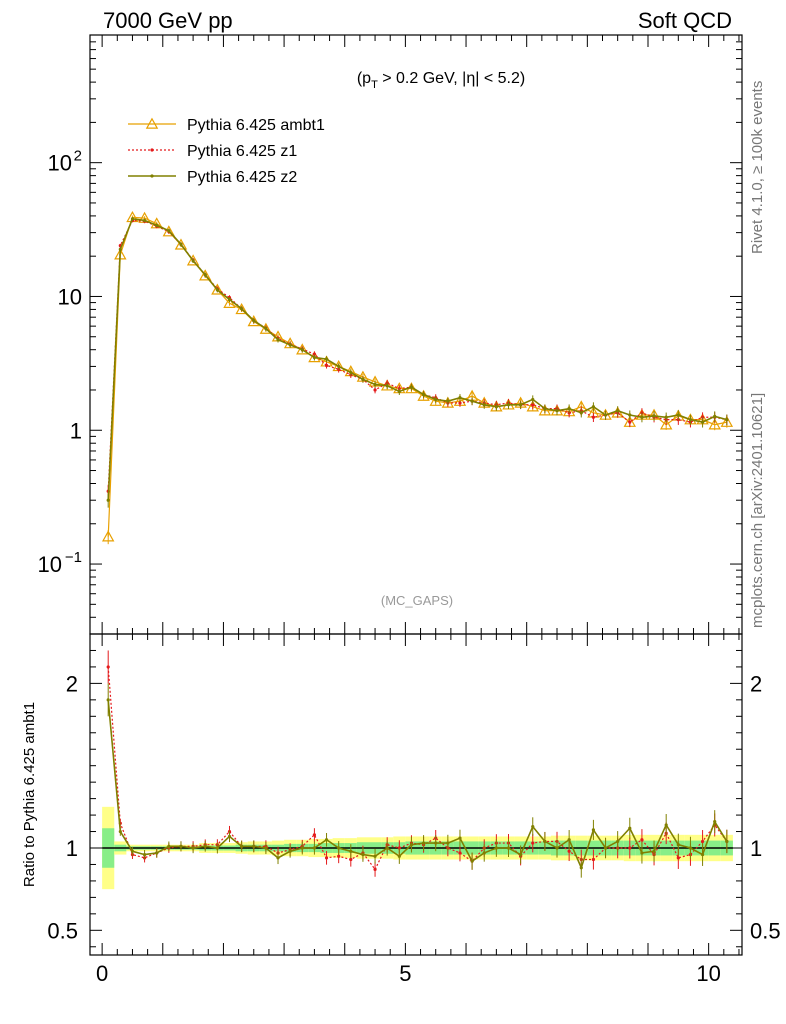 The height and width of the screenshot is (1024, 786). Describe the element at coordinates (708, 973) in the screenshot. I see `x-tick-label: 10` at that location.